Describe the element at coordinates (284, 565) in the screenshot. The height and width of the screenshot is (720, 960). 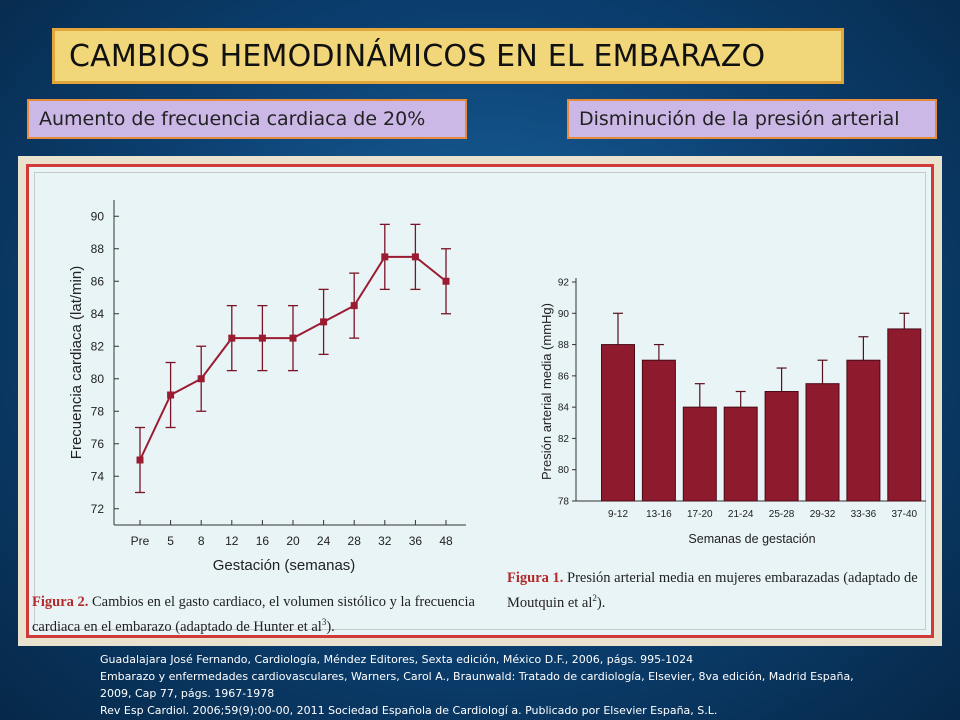
I see `x-axis-label: Gestación (semanas)` at that location.